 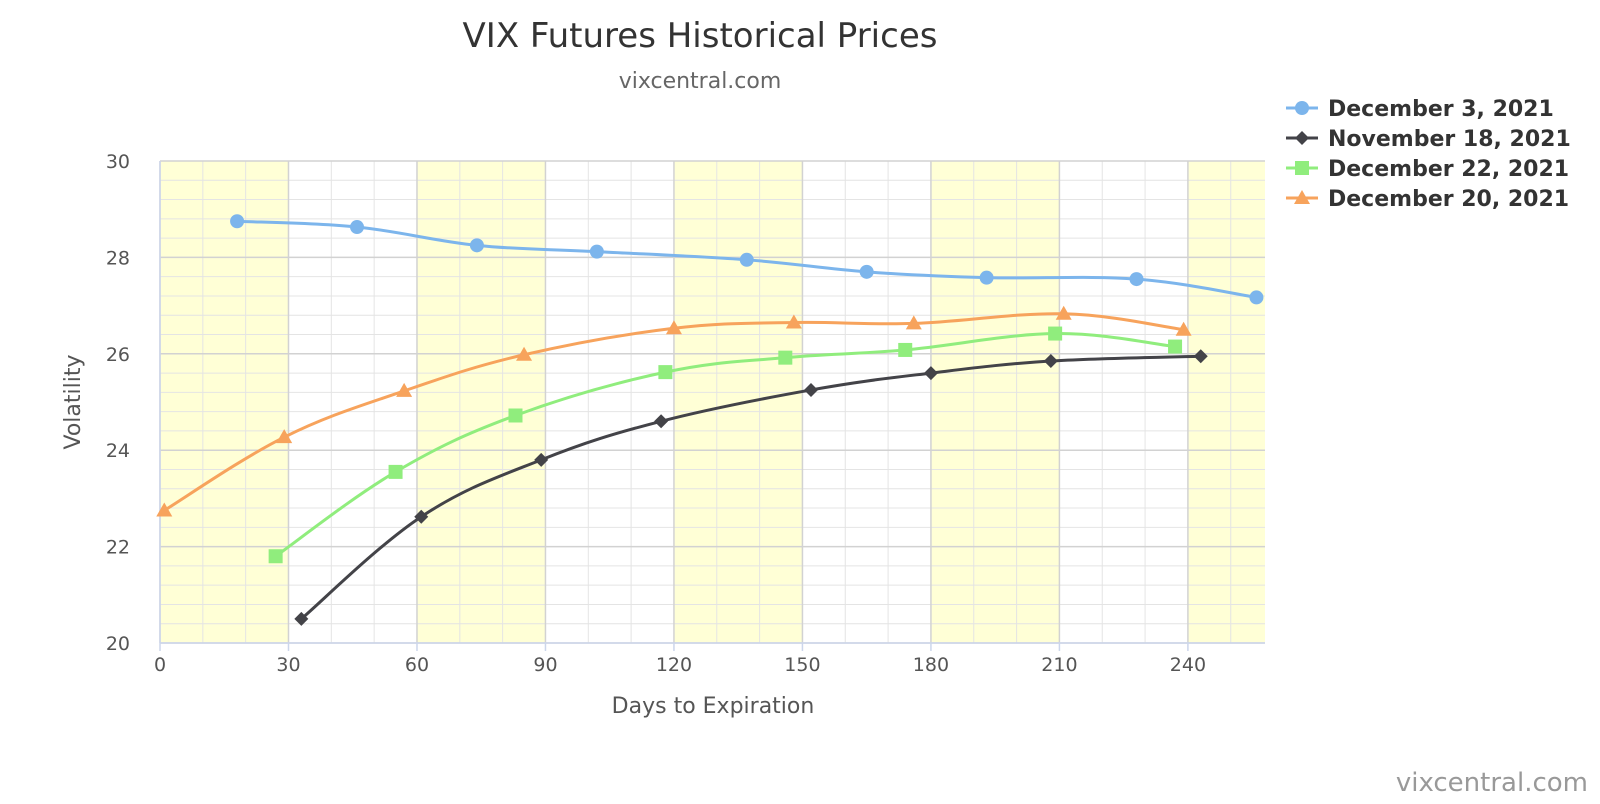 I want to click on y-tick-label: 26, so click(x=118, y=355).